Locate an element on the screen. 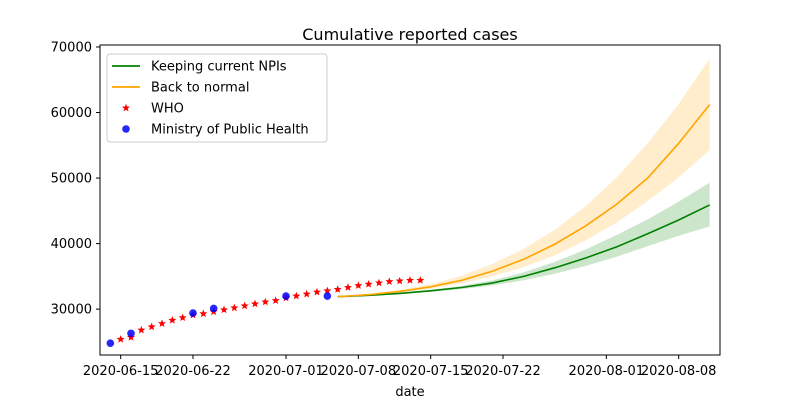 The image size is (800, 400). x-tick-label: 2020-07-22 is located at coordinates (503, 371).